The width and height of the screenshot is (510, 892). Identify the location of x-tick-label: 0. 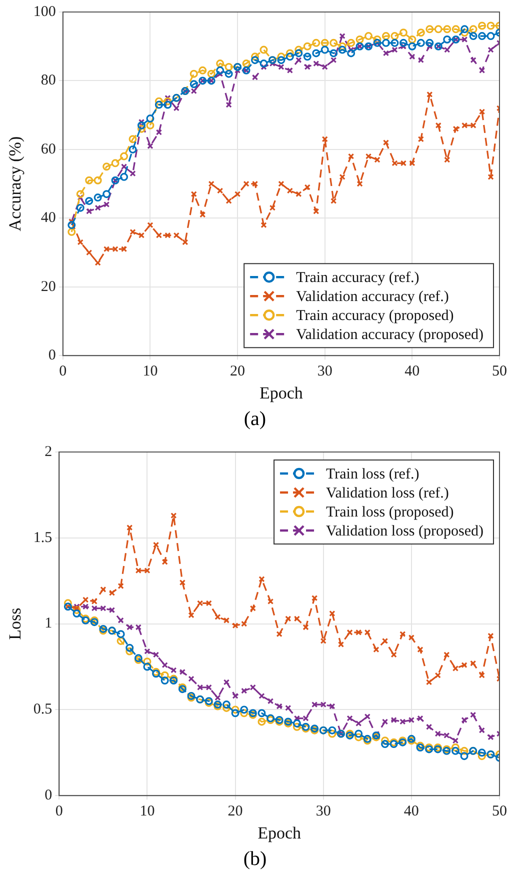
(63, 372).